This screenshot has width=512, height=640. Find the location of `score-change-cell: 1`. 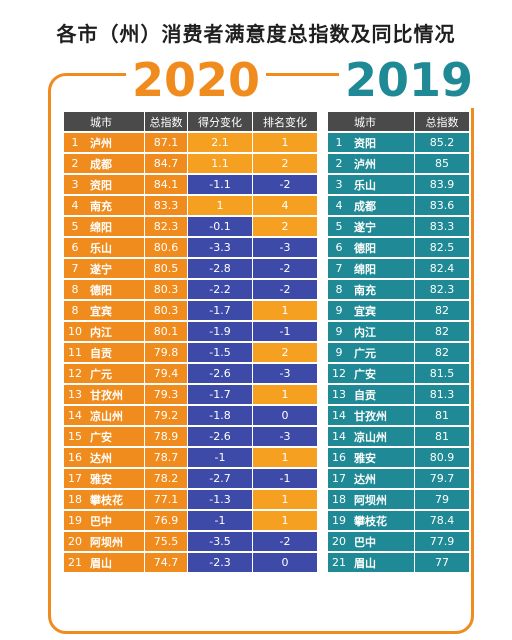

score-change-cell: 1 is located at coordinates (219, 205).